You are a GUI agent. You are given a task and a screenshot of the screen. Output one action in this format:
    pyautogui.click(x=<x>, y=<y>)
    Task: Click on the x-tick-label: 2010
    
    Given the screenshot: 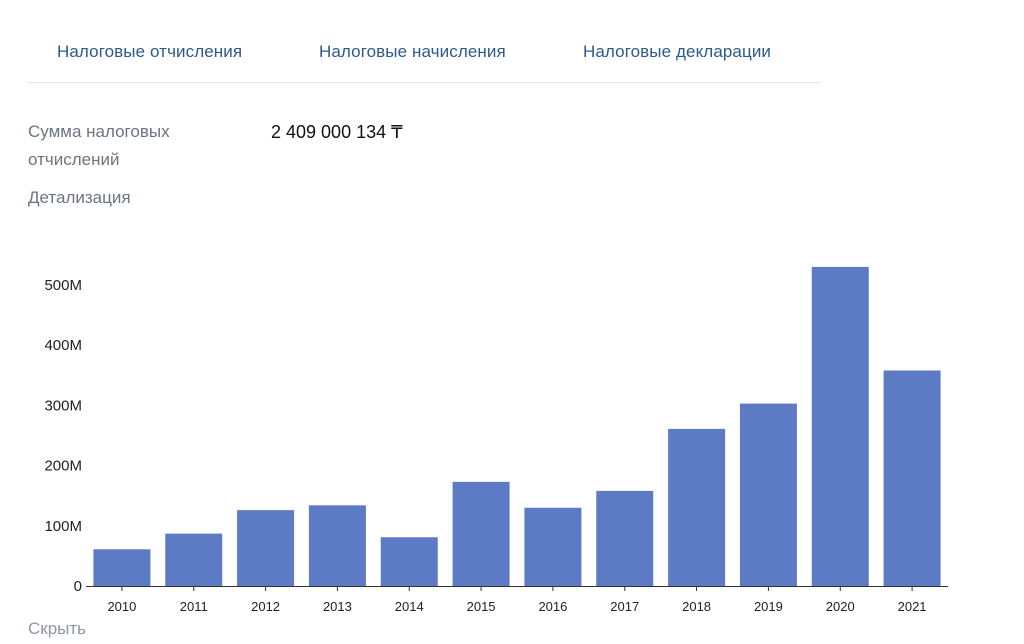 What is the action you would take?
    pyautogui.click(x=121, y=606)
    